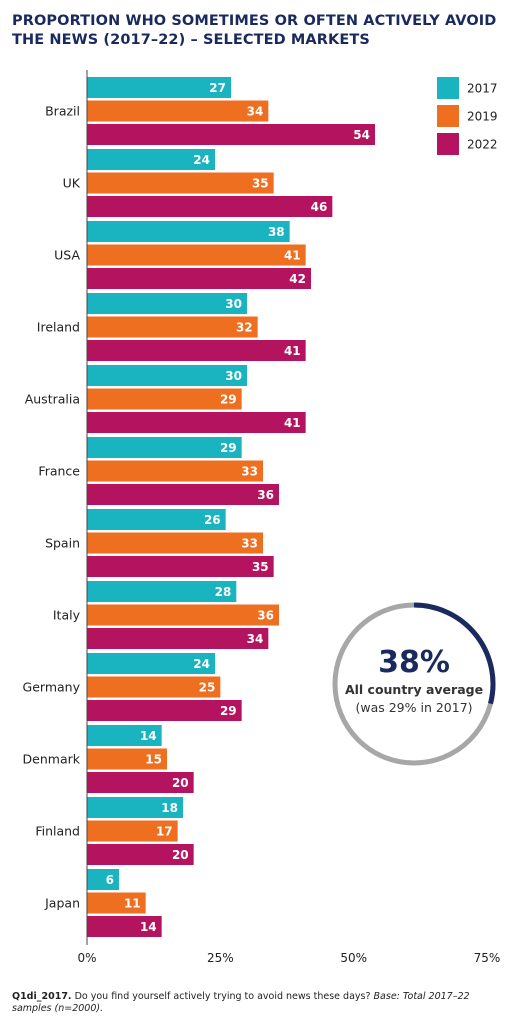 The height and width of the screenshot is (1023, 514). Describe the element at coordinates (124, 926) in the screenshot. I see `bar-japan-2022` at that location.